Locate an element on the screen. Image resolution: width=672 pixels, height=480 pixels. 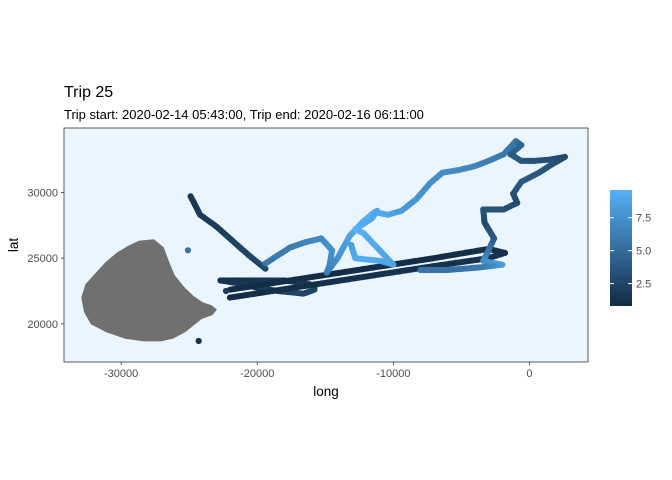
color-legend: 2.5 5.0 7.5 is located at coordinates (630, 248).